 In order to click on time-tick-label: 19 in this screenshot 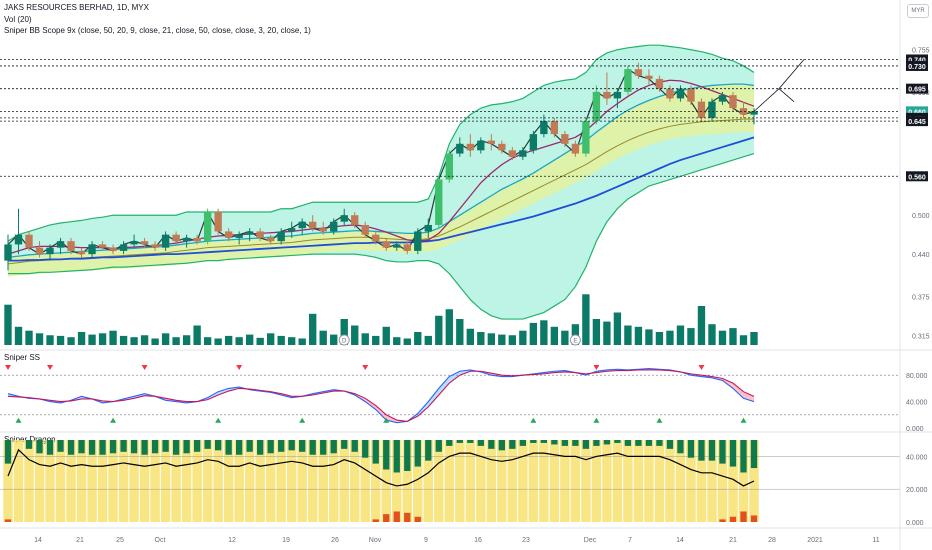, I will do `click(286, 540)`.